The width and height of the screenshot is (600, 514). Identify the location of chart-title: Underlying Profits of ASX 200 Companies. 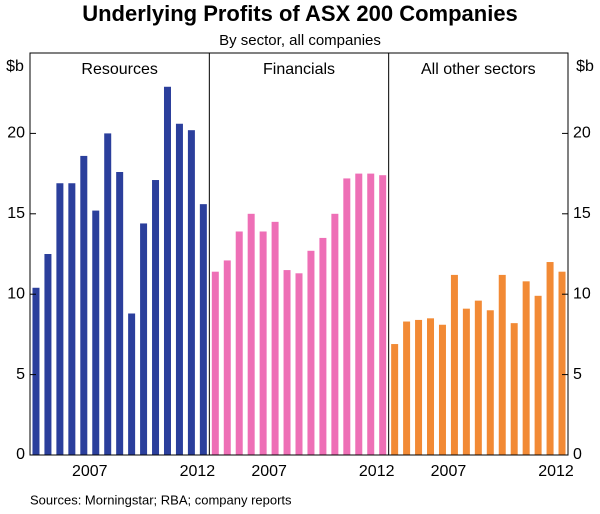
(300, 13).